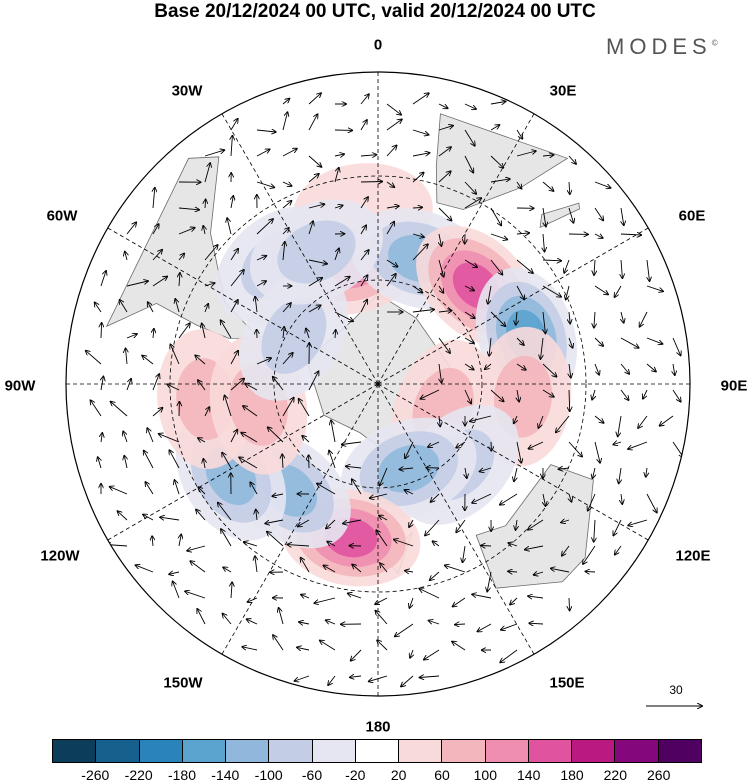  What do you see at coordinates (355, 775) in the screenshot?
I see `colorbar-tick-label: -20` at bounding box center [355, 775].